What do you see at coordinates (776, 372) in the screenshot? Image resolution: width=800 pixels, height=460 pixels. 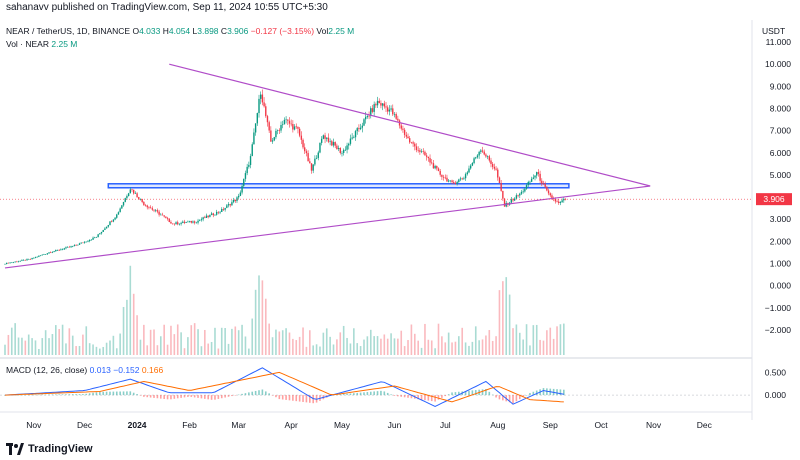 I see `macd-tick-label: 0.500` at bounding box center [776, 372].